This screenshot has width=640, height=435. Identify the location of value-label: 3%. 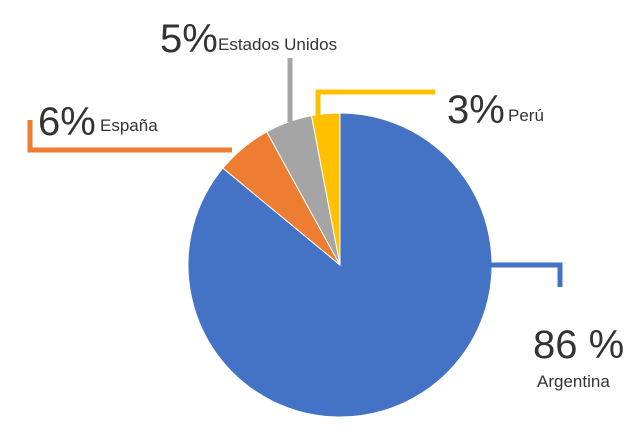
(476, 110).